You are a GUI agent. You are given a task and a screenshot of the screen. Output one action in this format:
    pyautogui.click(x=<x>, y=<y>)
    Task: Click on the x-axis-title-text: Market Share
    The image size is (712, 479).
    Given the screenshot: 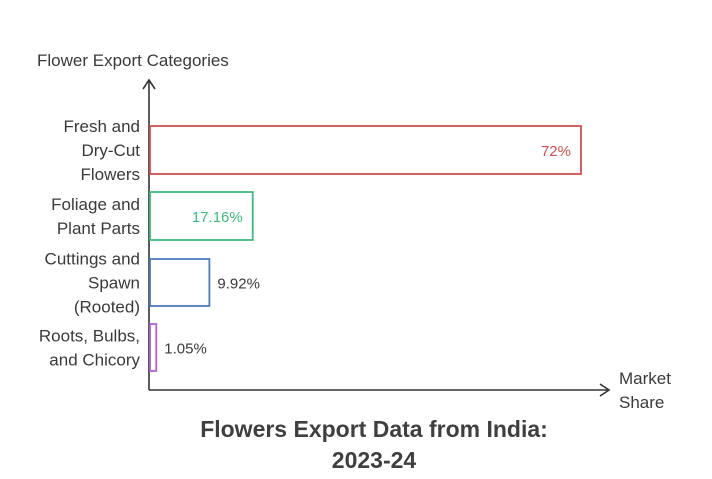 What is the action you would take?
    pyautogui.click(x=645, y=390)
    